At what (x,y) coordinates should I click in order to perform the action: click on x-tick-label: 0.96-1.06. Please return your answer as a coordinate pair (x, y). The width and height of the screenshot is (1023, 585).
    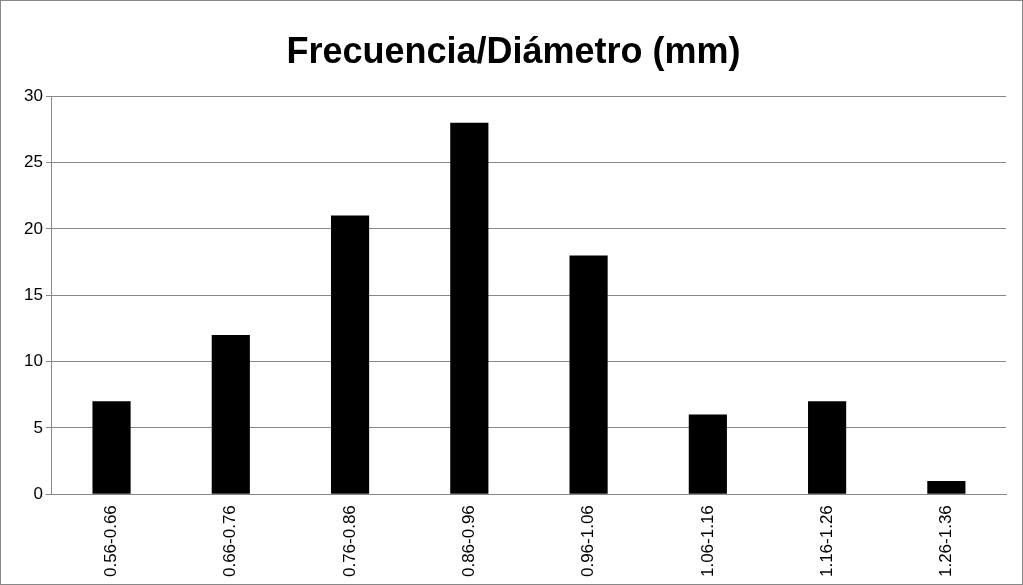
    Looking at the image, I should click on (588, 541).